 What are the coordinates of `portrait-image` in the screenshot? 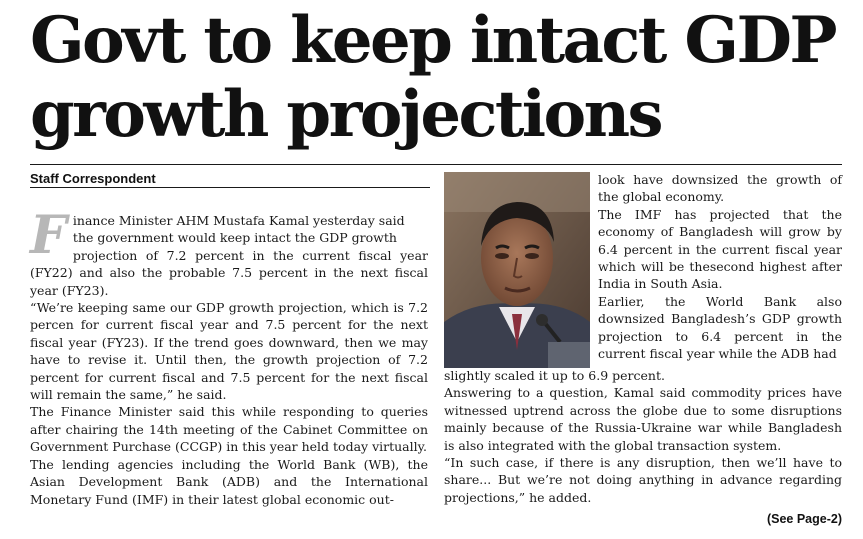 It's located at (517, 270).